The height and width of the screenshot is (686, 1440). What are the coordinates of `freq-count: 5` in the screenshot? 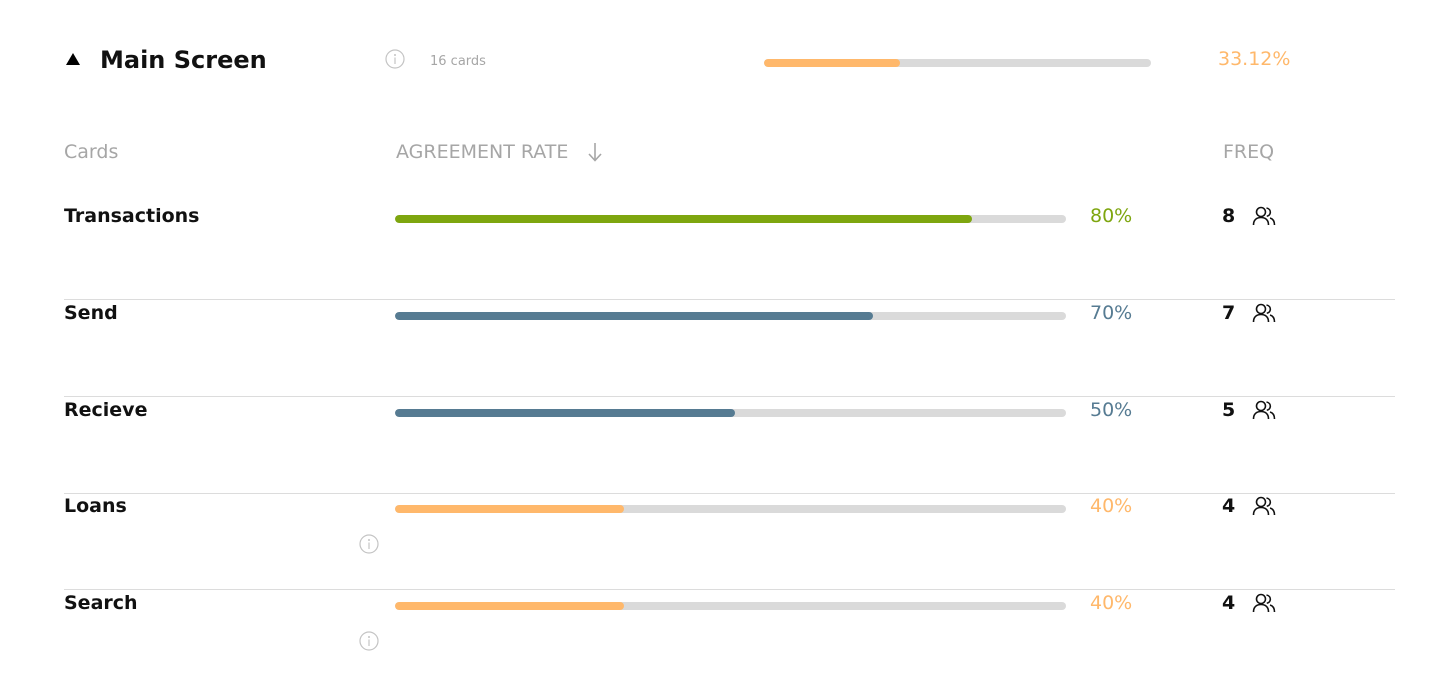 It's located at (1229, 410).